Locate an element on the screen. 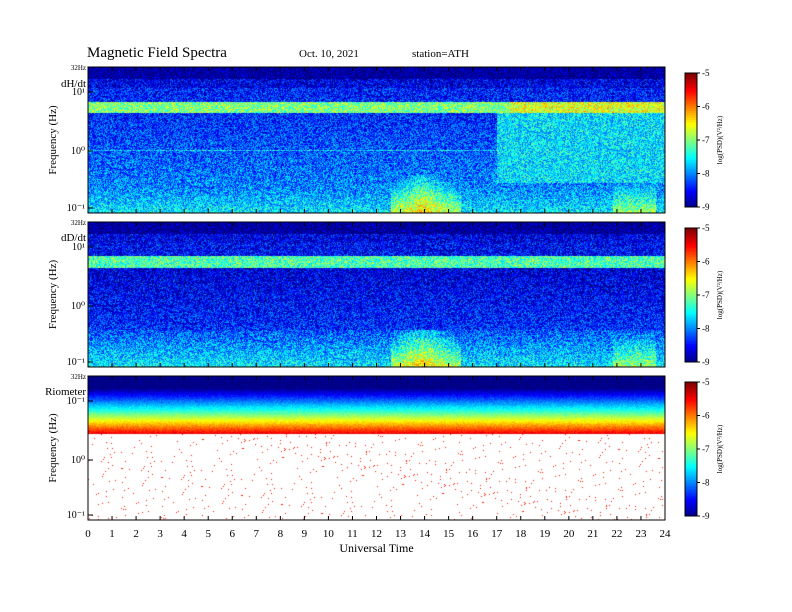 This screenshot has width=792, height=612. x-tick-label: 1 is located at coordinates (112, 534).